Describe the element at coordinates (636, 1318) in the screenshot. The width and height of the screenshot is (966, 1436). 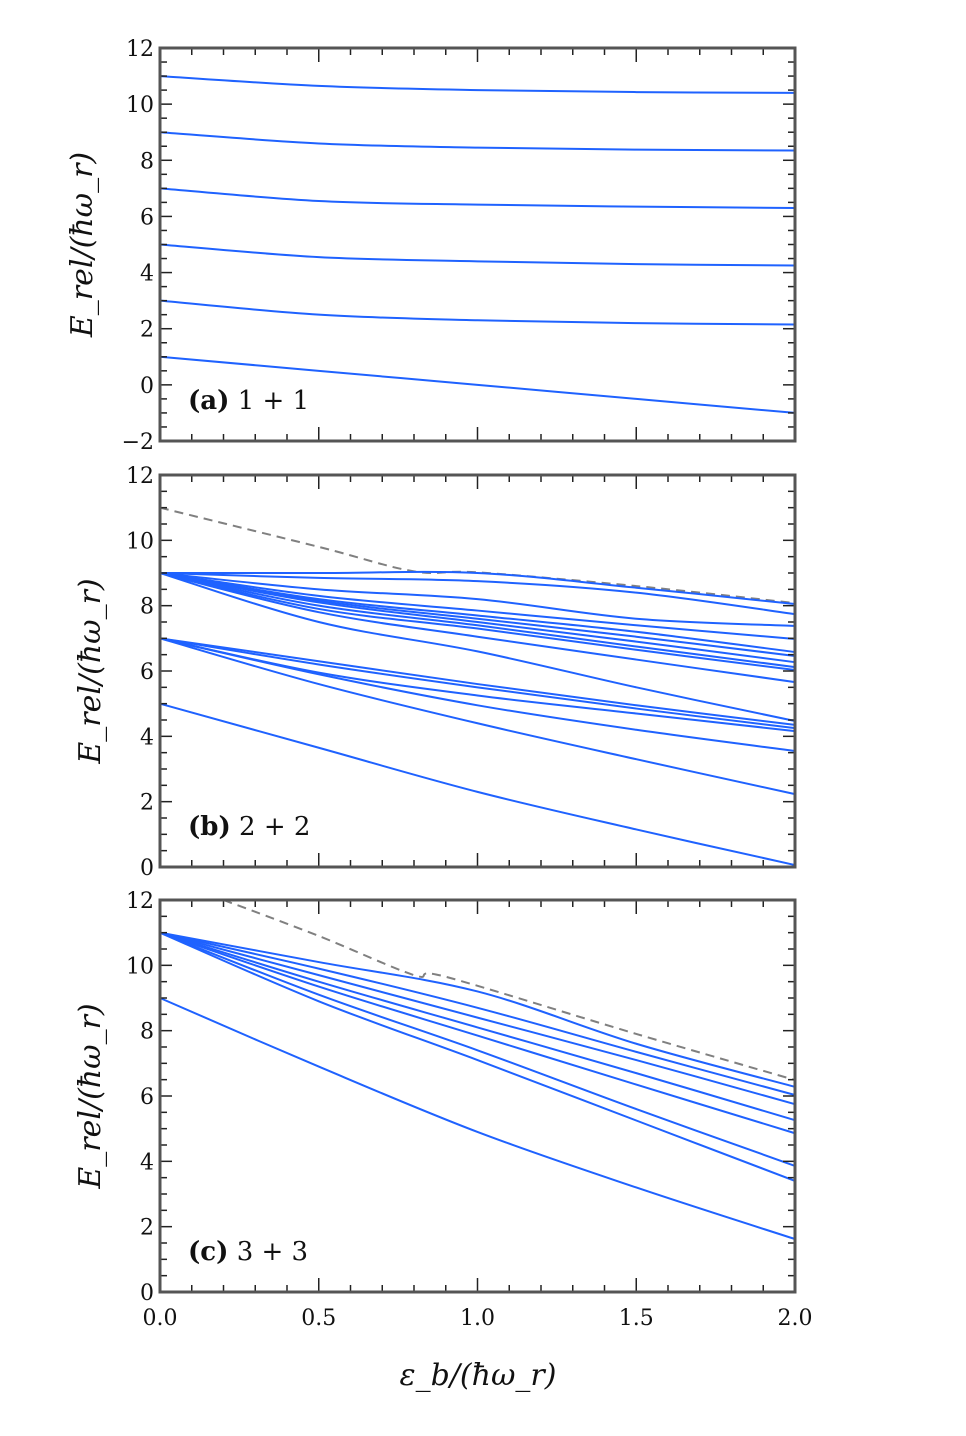
I see `x-tick-label: 1.5` at that location.